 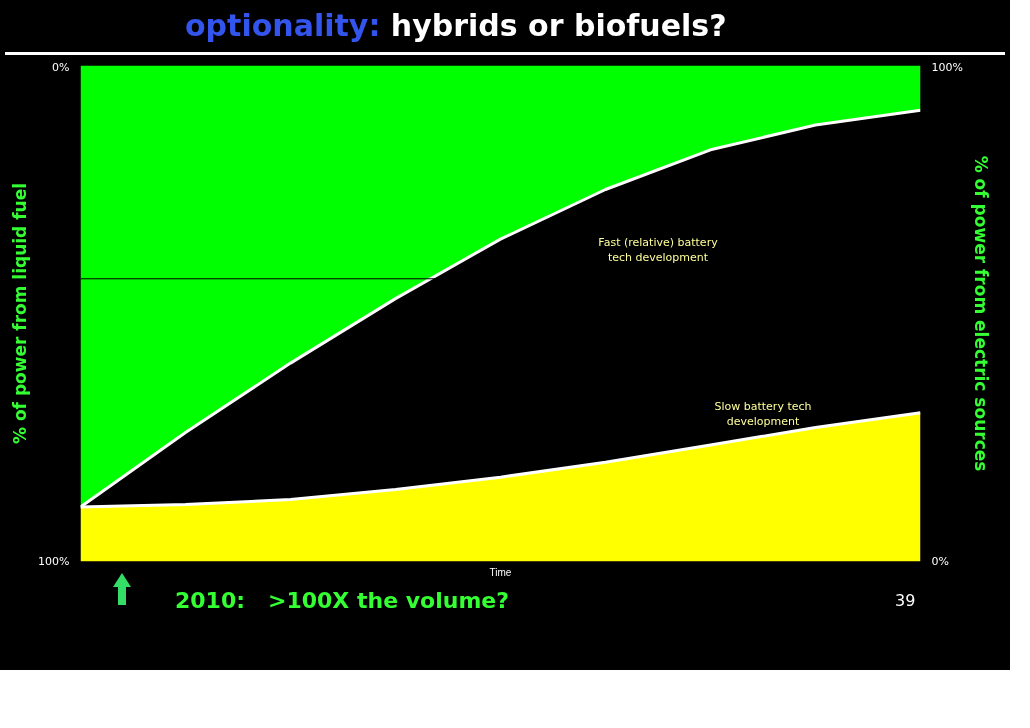 I want to click on text: 39, so click(x=905, y=601).